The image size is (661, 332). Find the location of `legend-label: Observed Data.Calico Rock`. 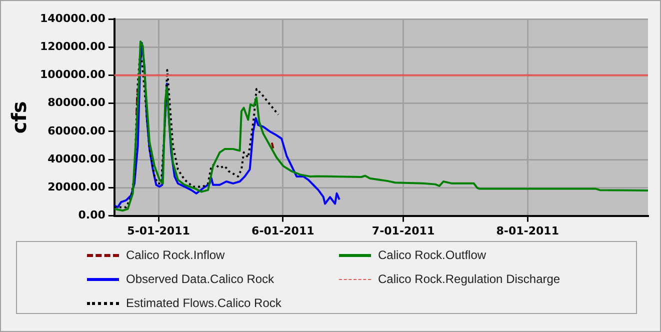

legend-label: Observed Data.Calico Rock is located at coordinates (200, 279).